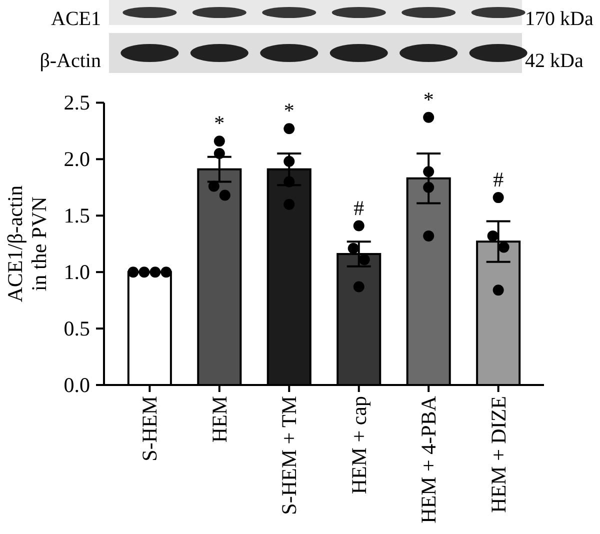 The height and width of the screenshot is (534, 600). What do you see at coordinates (76, 19) in the screenshot?
I see `text: ACE1` at bounding box center [76, 19].